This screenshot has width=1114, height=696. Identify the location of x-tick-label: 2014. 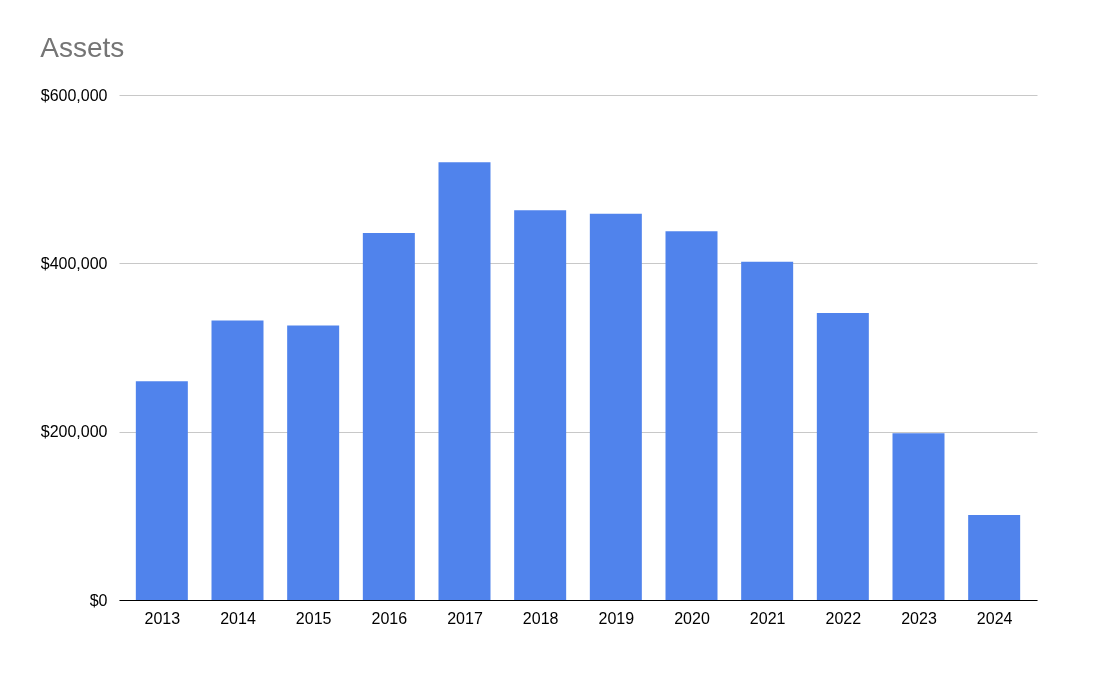
(238, 618).